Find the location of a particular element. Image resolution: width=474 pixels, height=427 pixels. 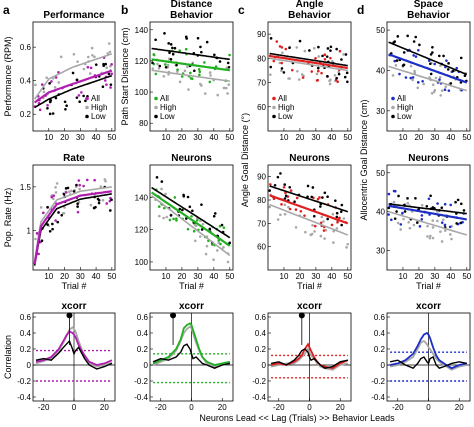

y-axis-label-column: Angle Goal Distance (°) is located at coordinates (245, 160).